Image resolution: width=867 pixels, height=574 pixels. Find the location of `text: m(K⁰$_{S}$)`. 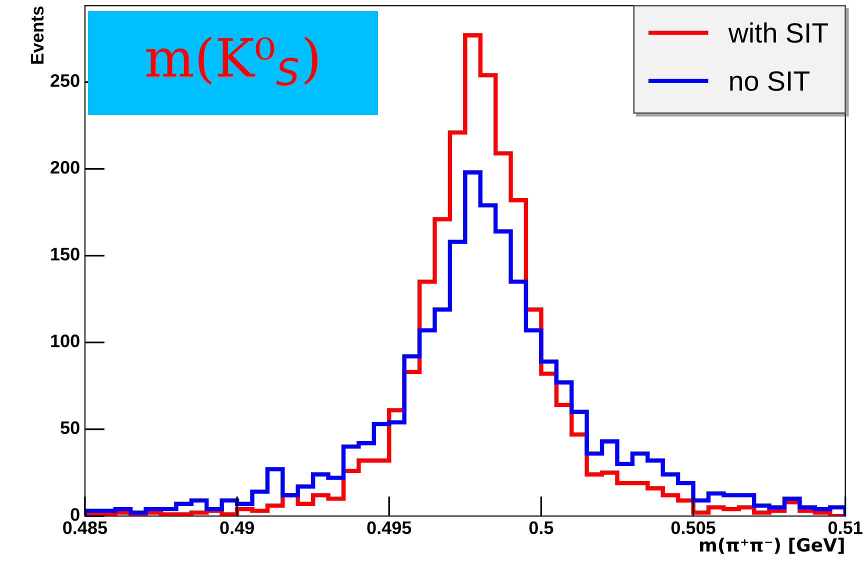

text: m(K⁰$_{S}$) is located at coordinates (232, 61).